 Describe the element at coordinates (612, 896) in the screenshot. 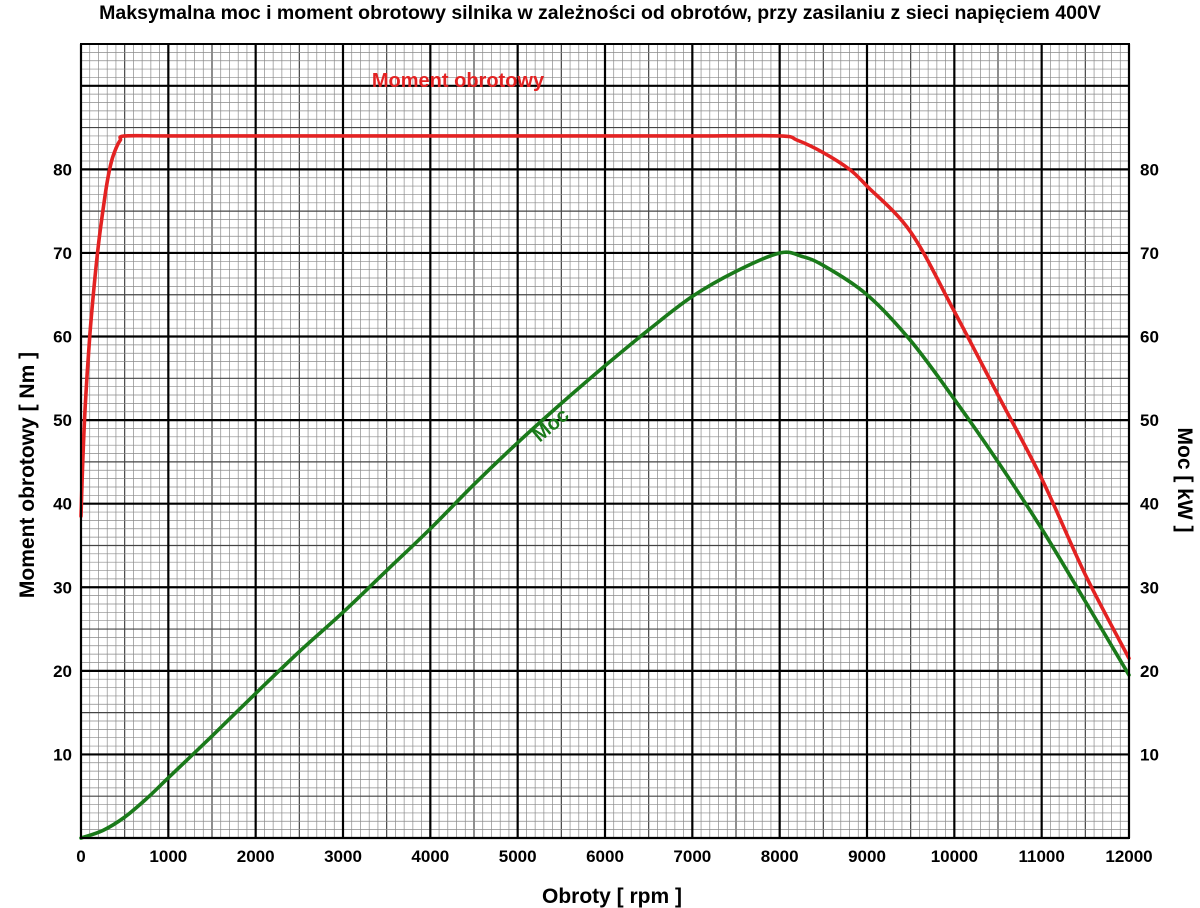

I see `x-axis-label: Obroty [ rpm ]` at that location.